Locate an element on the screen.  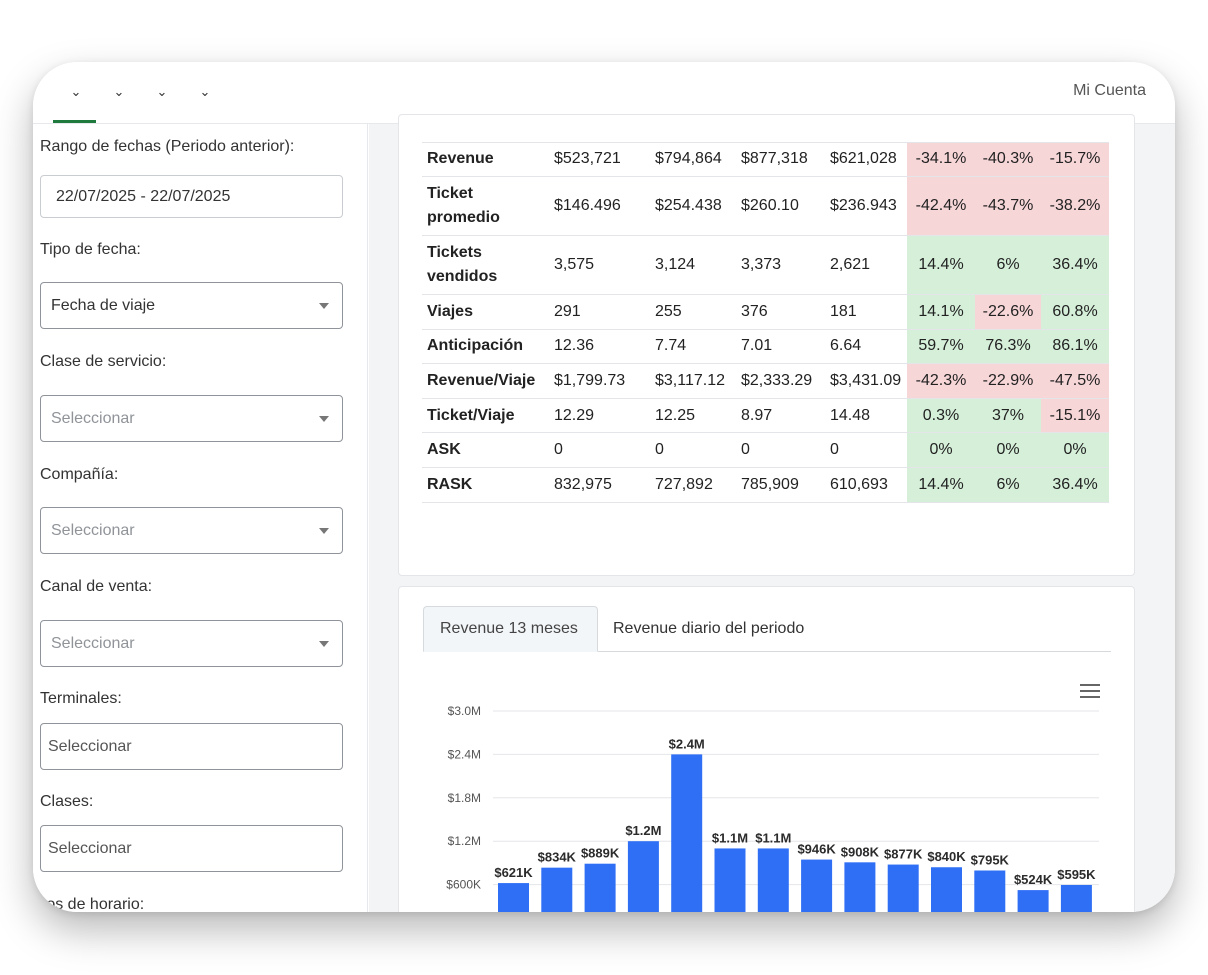
metric-value: $523,721 is located at coordinates (599, 160).